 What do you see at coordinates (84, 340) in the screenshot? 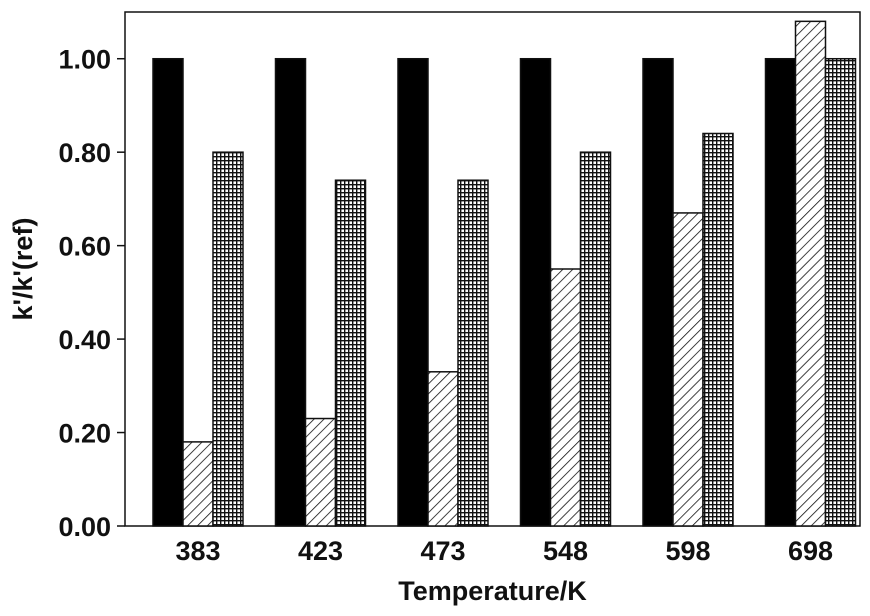
I see `y-tick-label: 0.40` at bounding box center [84, 340].